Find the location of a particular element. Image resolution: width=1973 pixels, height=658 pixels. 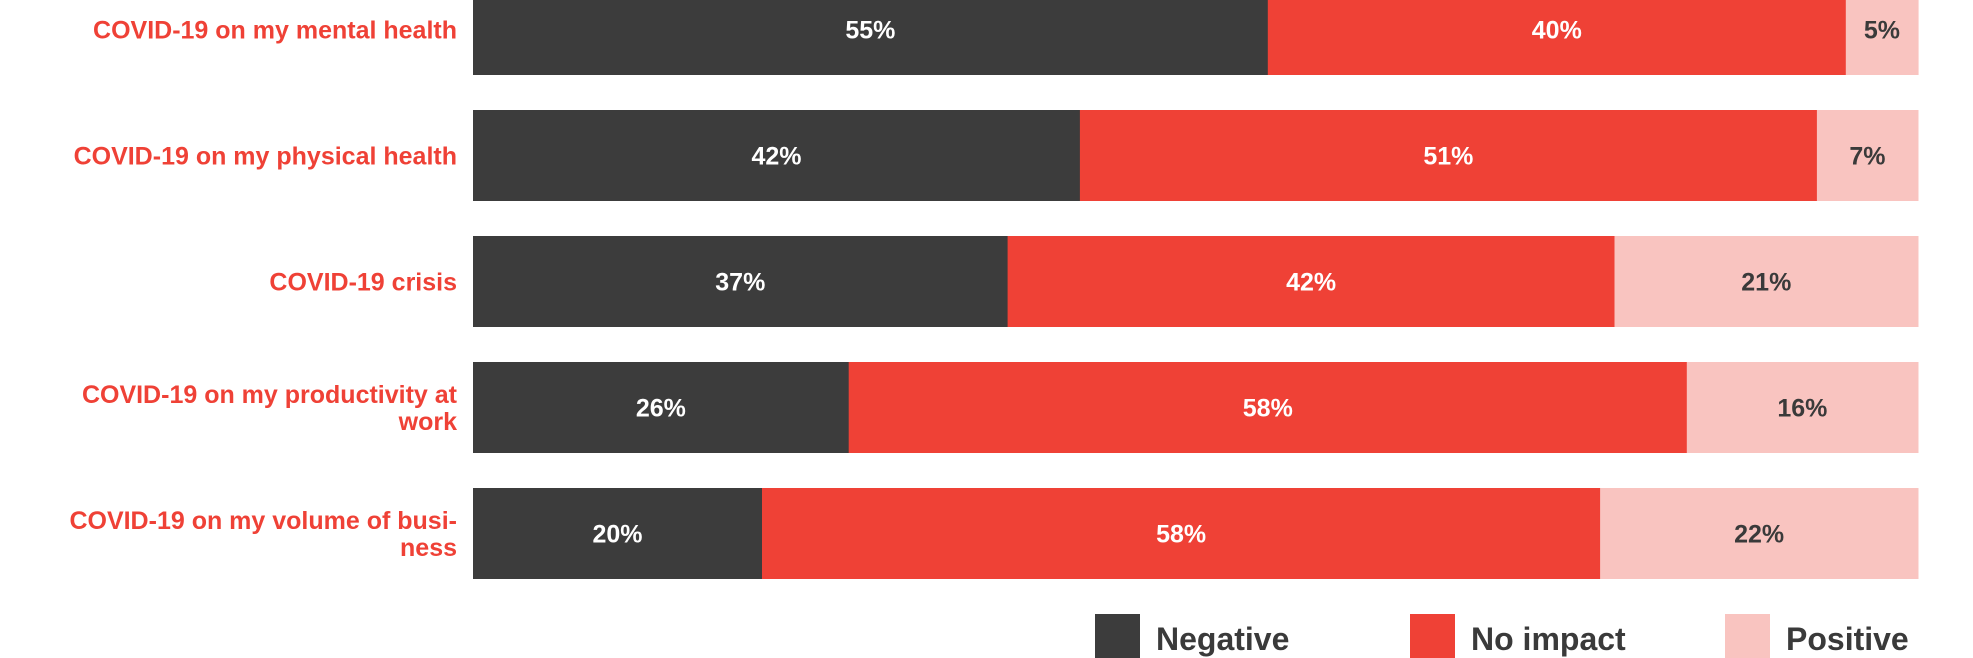

category-label: COVID-19 on my mental health is located at coordinates (275, 31).